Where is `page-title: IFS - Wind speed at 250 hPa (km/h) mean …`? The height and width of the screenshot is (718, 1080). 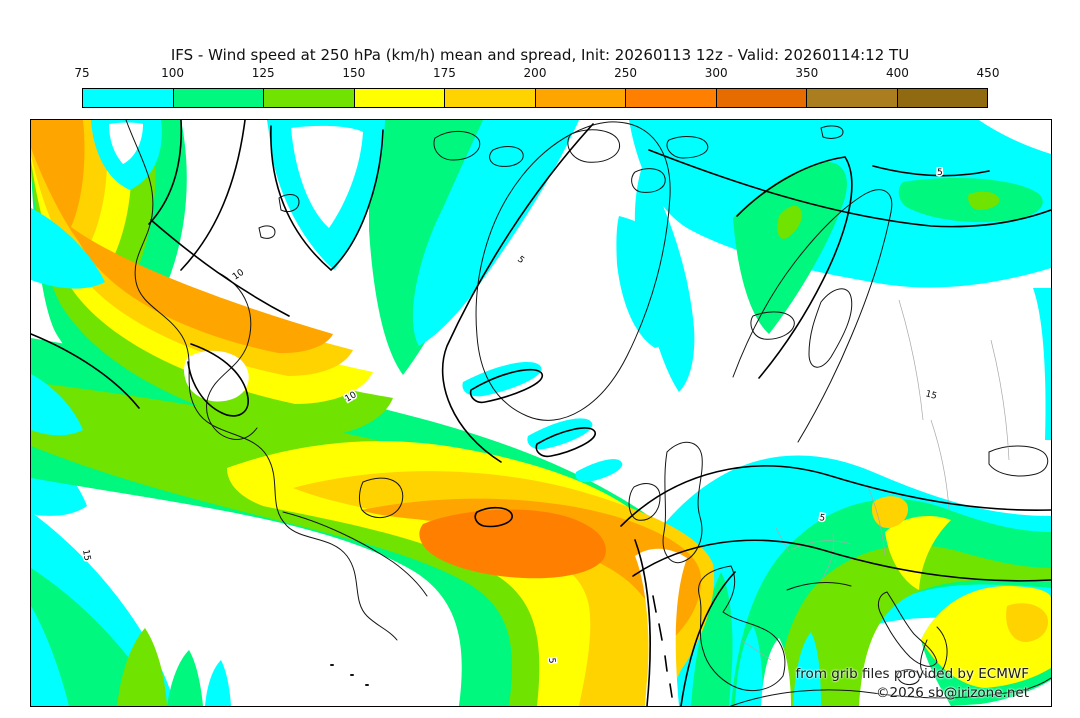
page-title: IFS - Wind speed at 250 hPa (km/h) mean … is located at coordinates (540, 55).